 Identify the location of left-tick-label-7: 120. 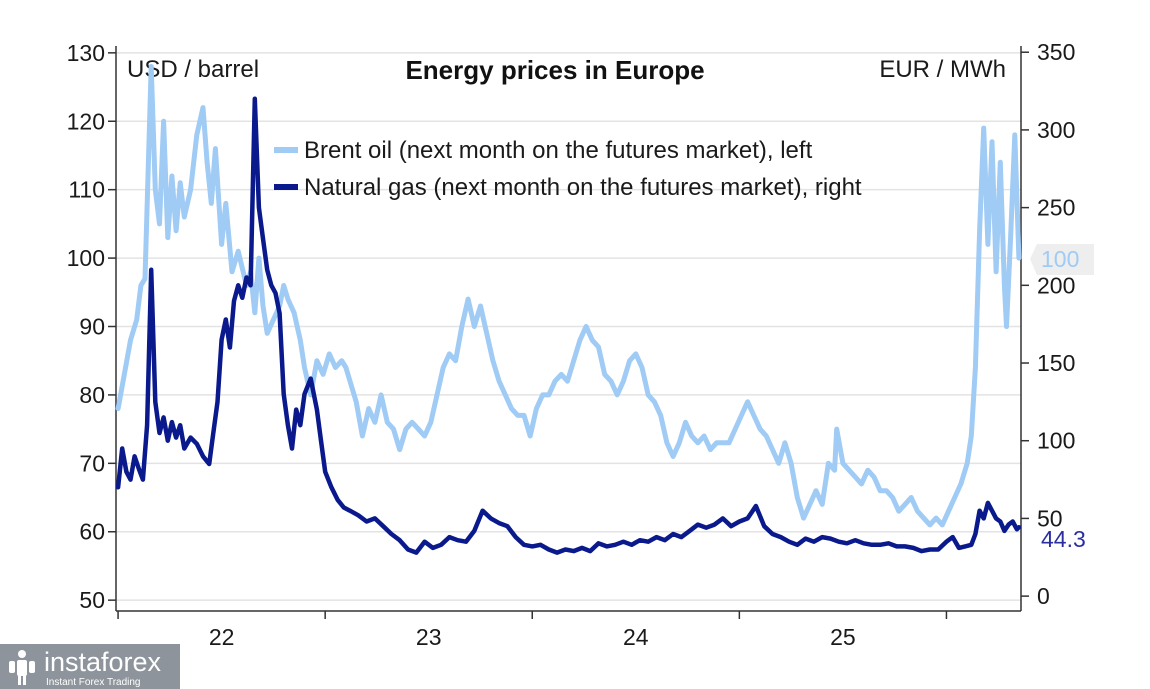
(86, 121).